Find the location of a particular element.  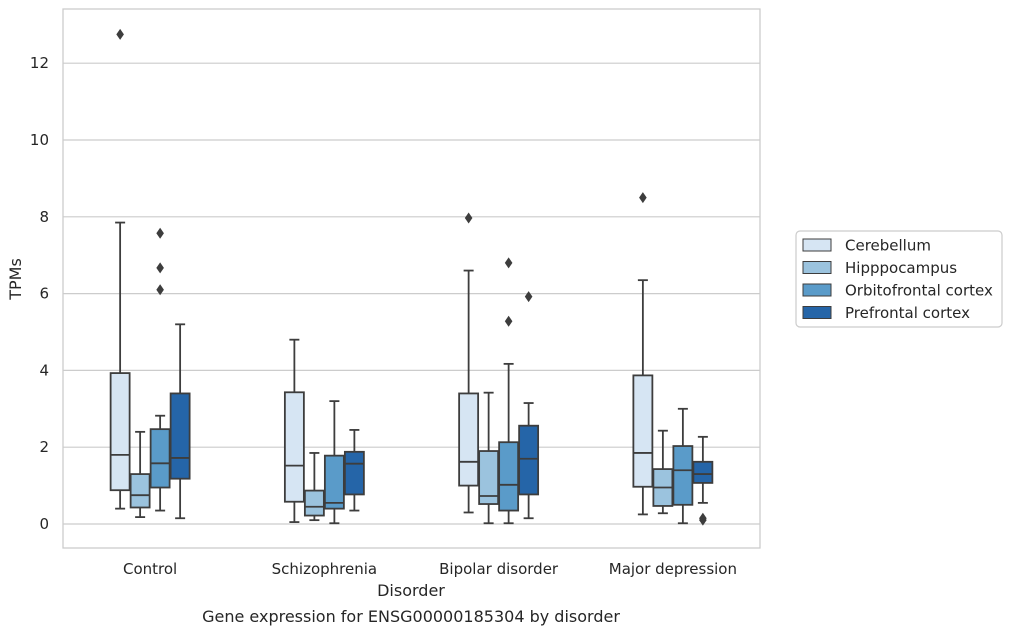

y-axis-label: TPMs is located at coordinates (15, 279).